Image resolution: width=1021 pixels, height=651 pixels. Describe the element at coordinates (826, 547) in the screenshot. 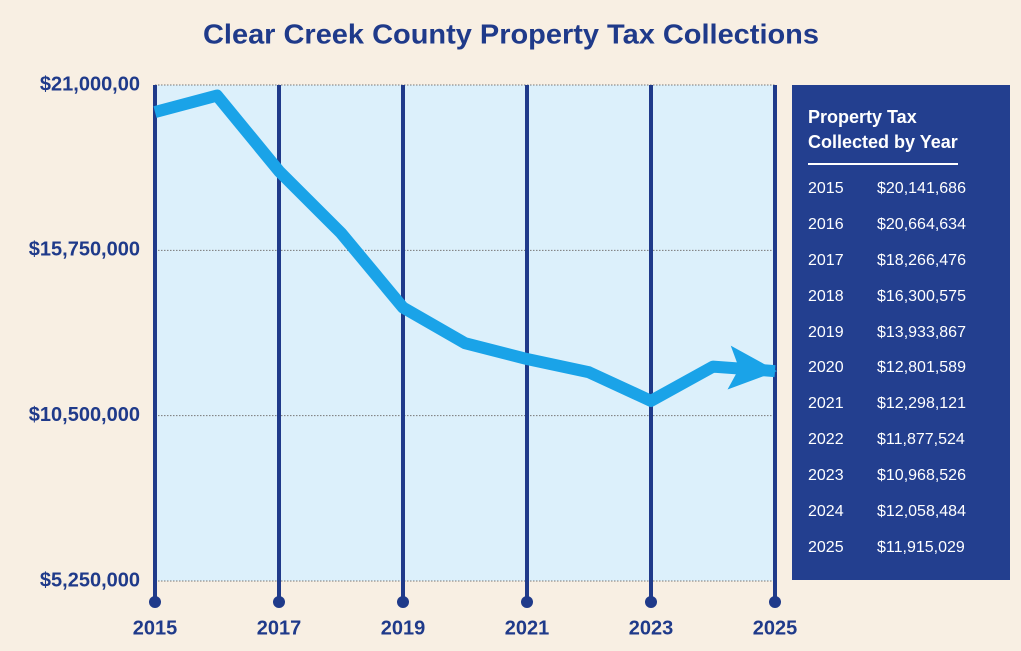

I see `table-year: 2025` at that location.